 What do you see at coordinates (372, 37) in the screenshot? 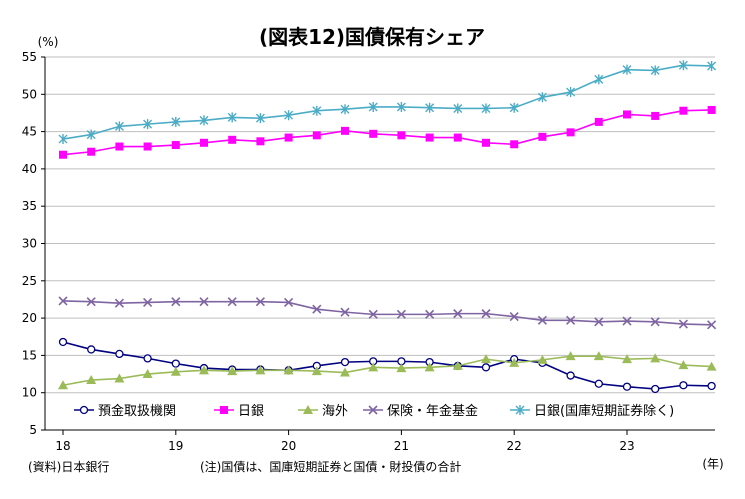
I see `chart-title: (図表12)国債保有シェア` at bounding box center [372, 37].